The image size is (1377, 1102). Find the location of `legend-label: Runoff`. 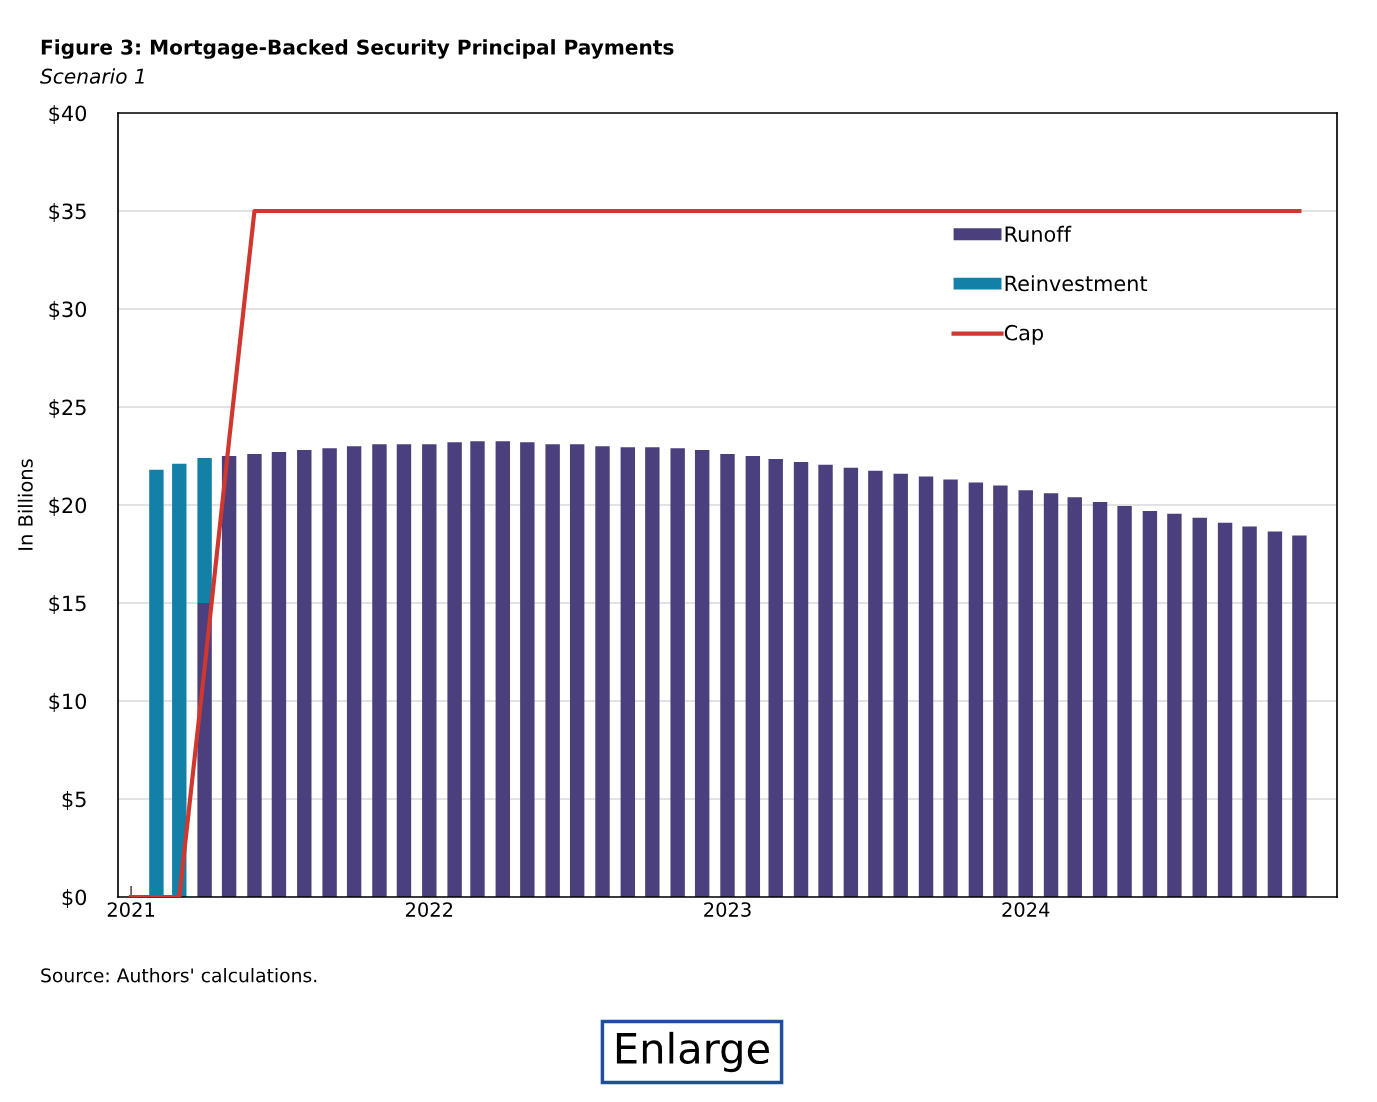

legend-label: Runoff is located at coordinates (1038, 233).